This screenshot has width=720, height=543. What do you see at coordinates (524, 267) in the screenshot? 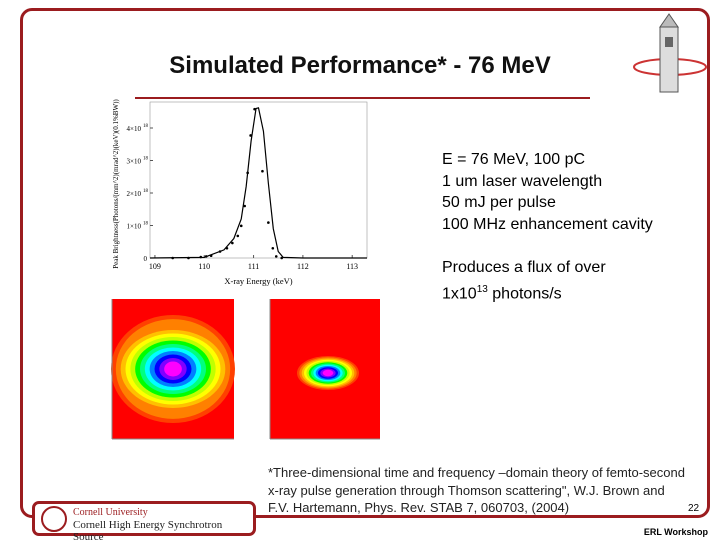
I see `flux-prefix: Produces a flux of over` at bounding box center [524, 267].